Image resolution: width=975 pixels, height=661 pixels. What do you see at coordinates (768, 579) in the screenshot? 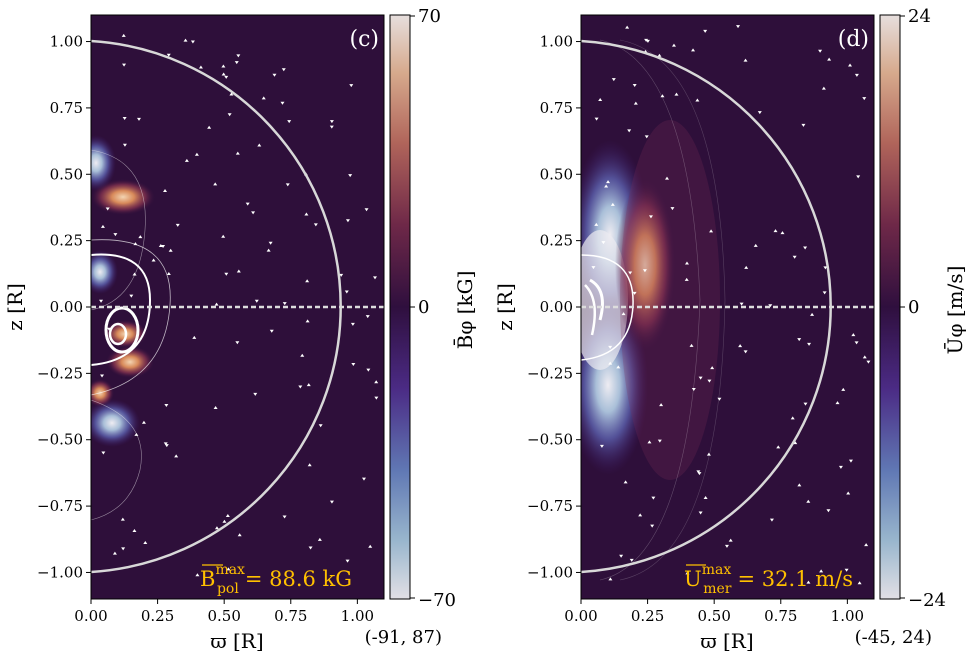
I see `max-annotation: Umax mer = 32.1 m/s` at bounding box center [768, 579].